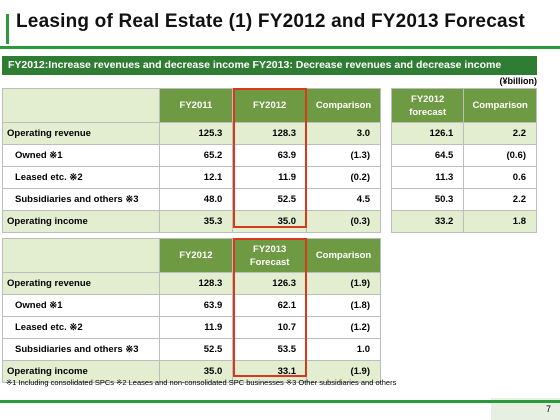 Image resolution: width=560 pixels, height=420 pixels. I want to click on title-accent-bar, so click(7, 29).